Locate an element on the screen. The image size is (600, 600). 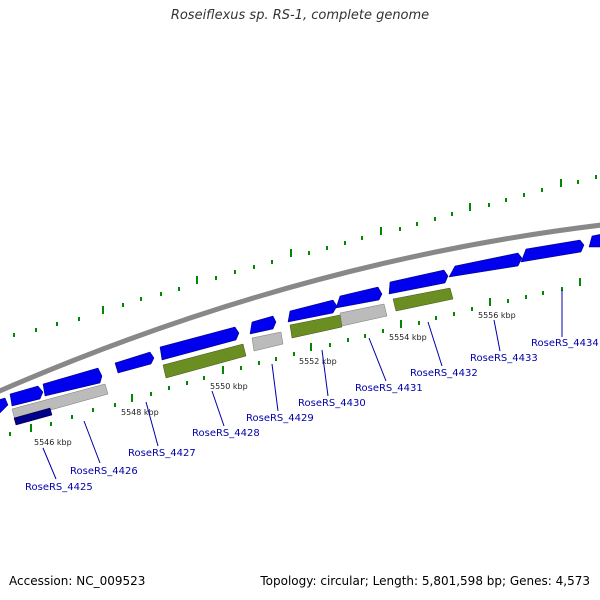
kbp-label: 5546 kbp is located at coordinates (53, 442).